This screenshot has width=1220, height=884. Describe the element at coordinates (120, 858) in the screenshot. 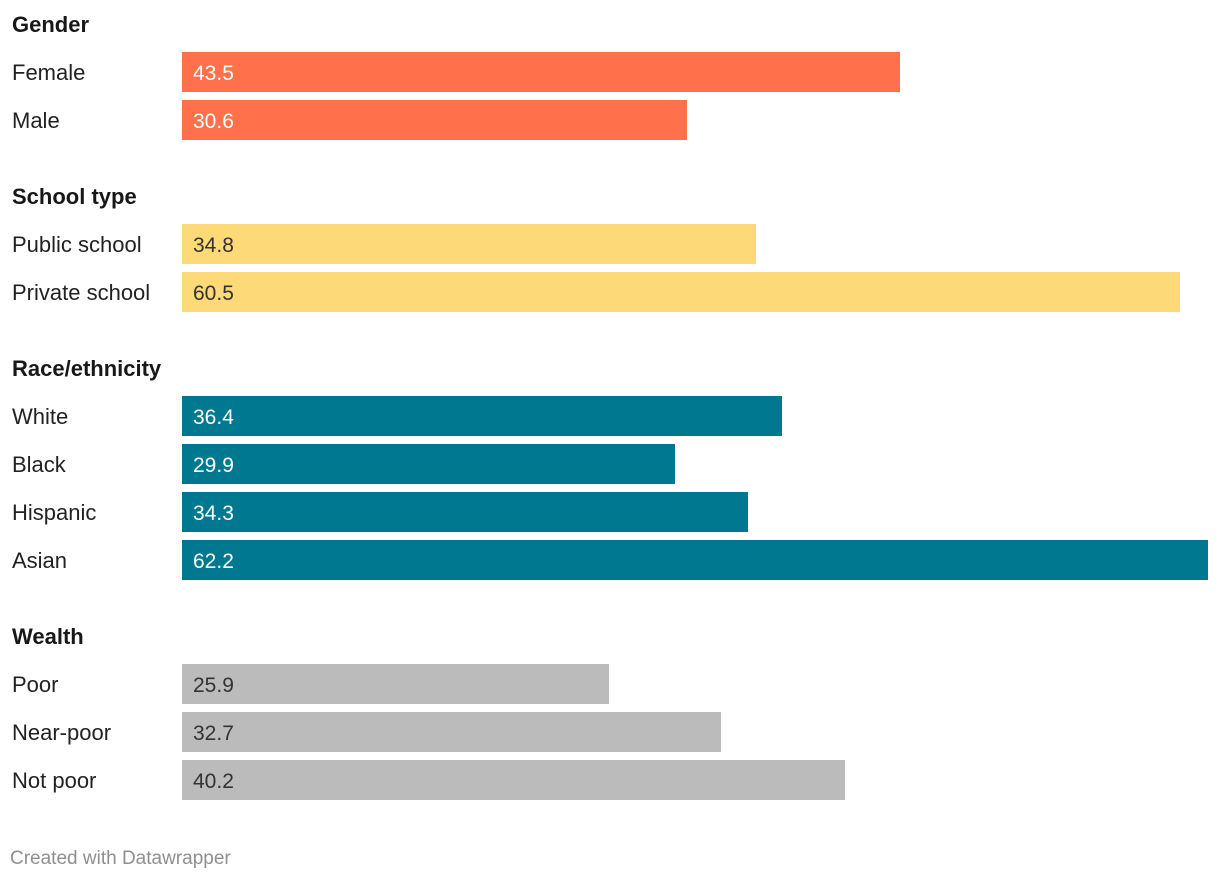

I see `datawrapper-credit: Created with Datawrapper` at that location.